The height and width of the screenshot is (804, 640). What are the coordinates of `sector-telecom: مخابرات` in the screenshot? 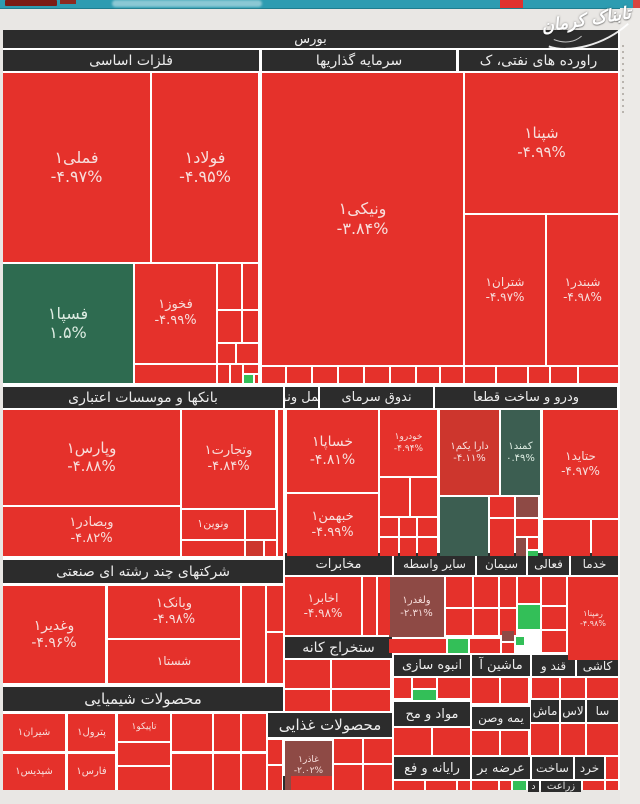 It's located at (338, 564).